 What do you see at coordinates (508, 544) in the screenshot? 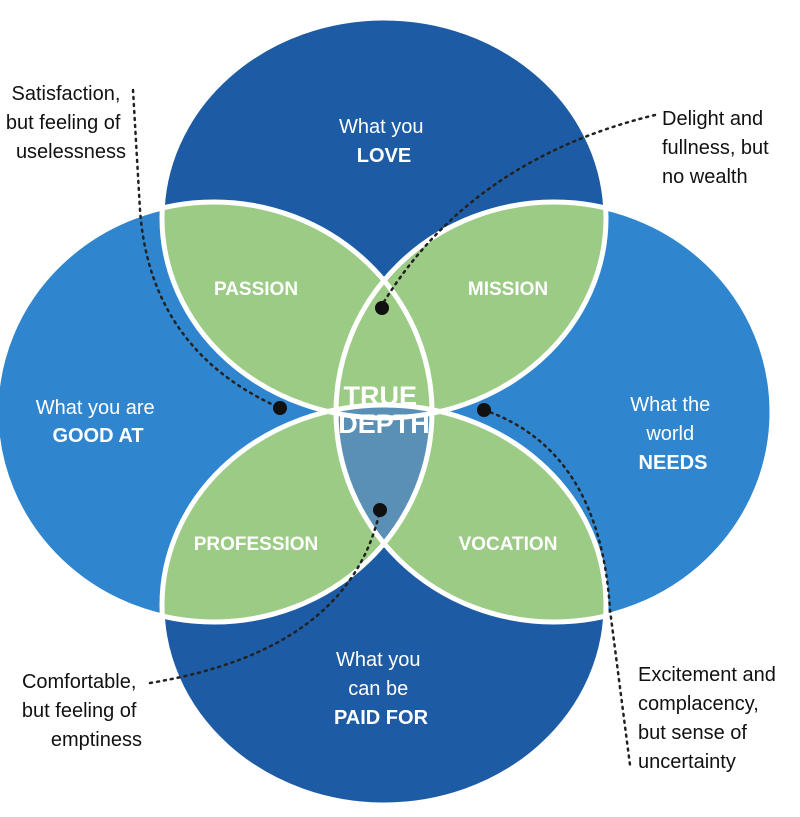
I see `vocation-label: VOCATION` at bounding box center [508, 544].